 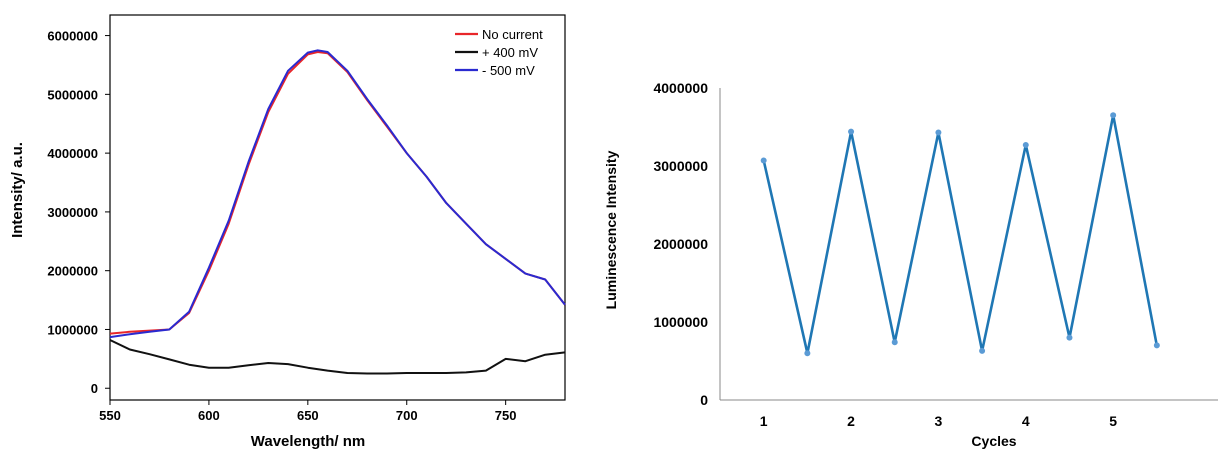 I want to click on spectrum-y-tick-label: 6000000, so click(x=72, y=36).